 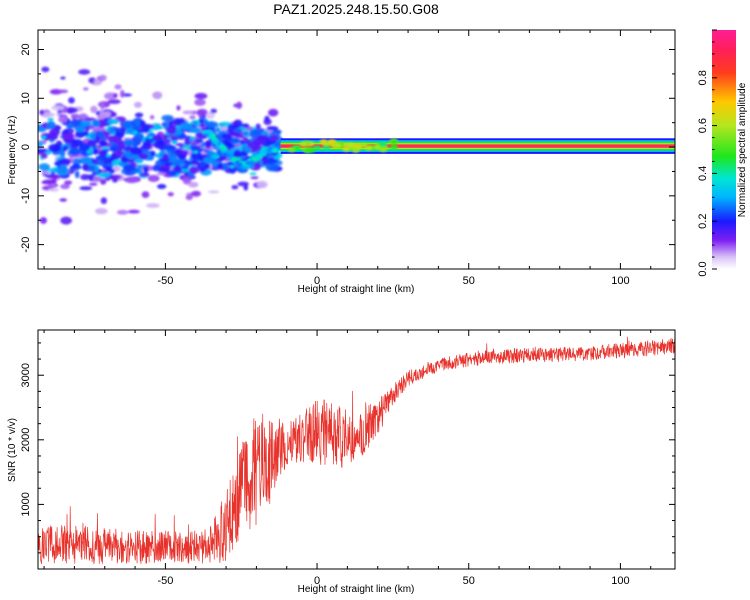 What do you see at coordinates (356, 289) in the screenshot?
I see `spectrogram-x-axis-title: Height of straight line (km)` at bounding box center [356, 289].